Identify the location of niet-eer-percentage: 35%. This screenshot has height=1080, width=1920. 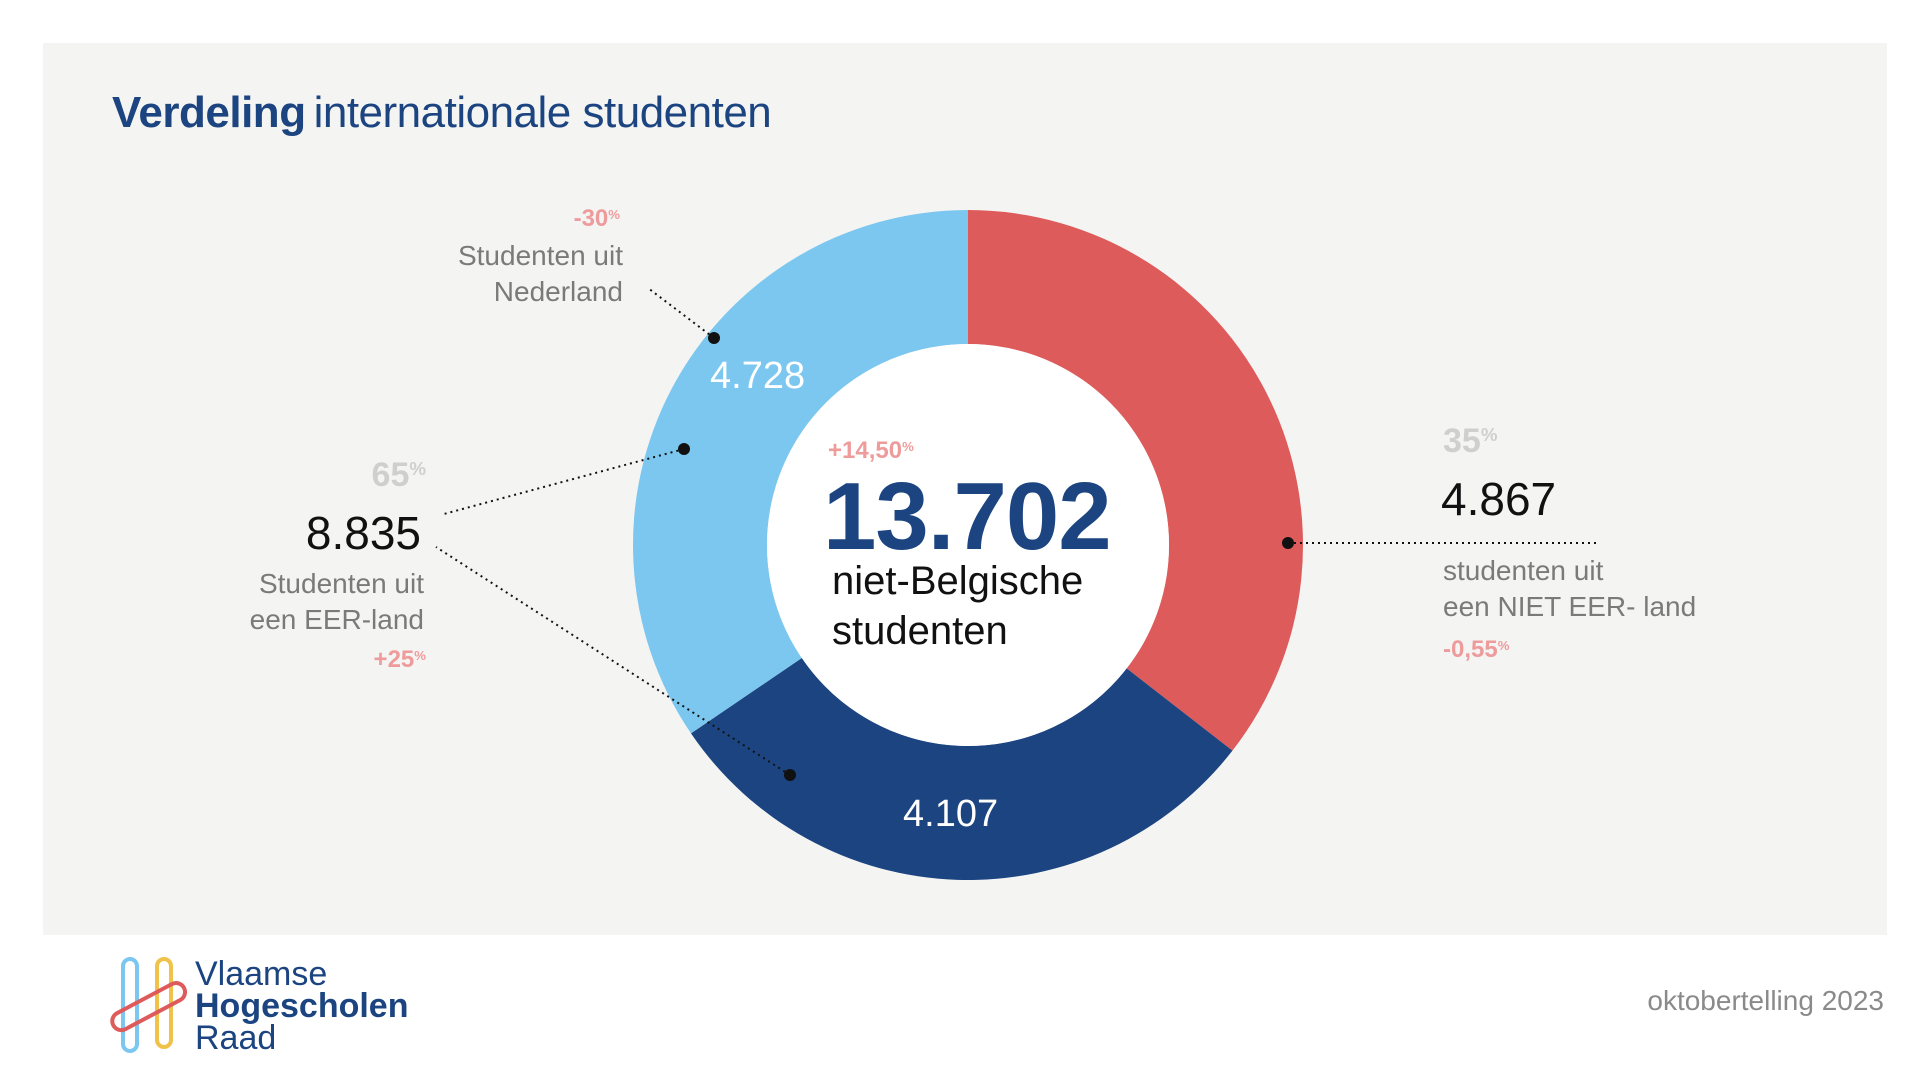
(1470, 441).